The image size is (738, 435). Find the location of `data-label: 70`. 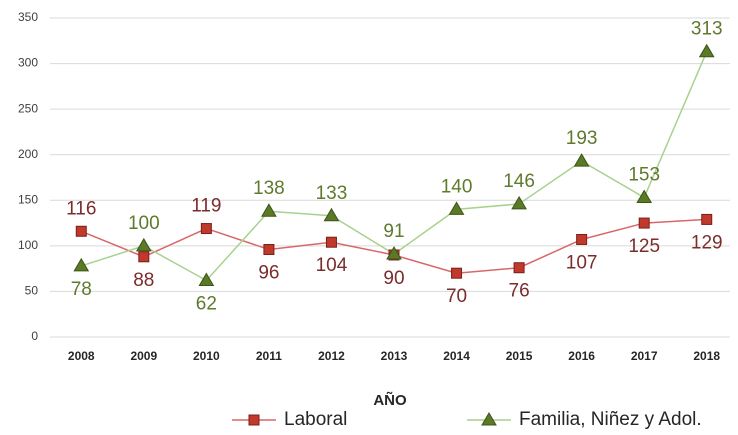

data-label: 70 is located at coordinates (456, 296).